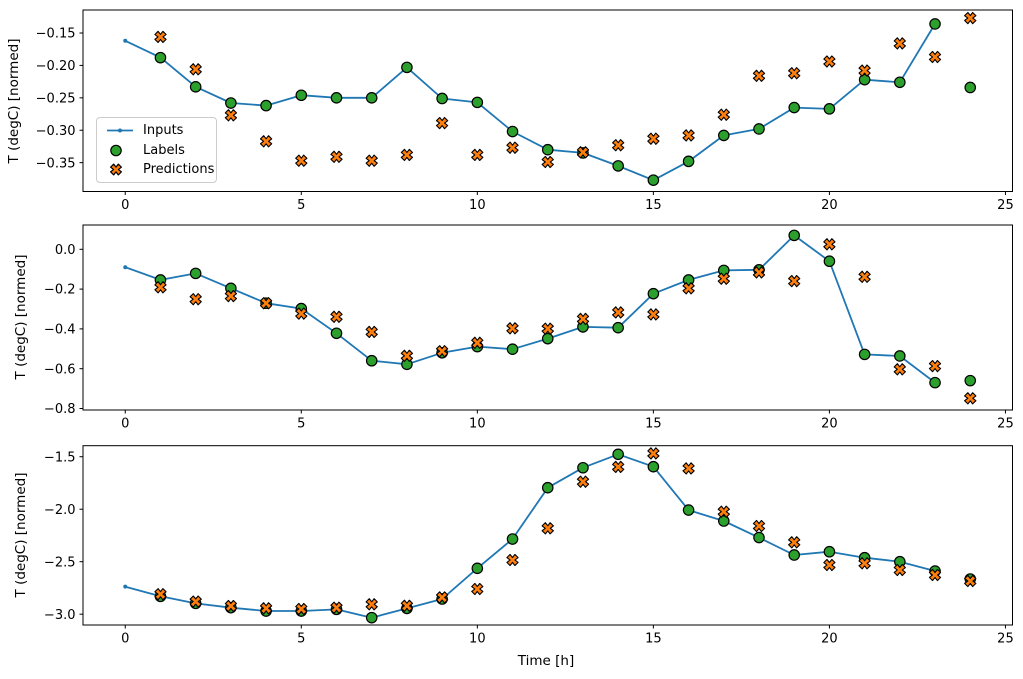 The image size is (1023, 679). What do you see at coordinates (60, 457) in the screenshot?
I see `y-tick-label: −1.5` at bounding box center [60, 457].